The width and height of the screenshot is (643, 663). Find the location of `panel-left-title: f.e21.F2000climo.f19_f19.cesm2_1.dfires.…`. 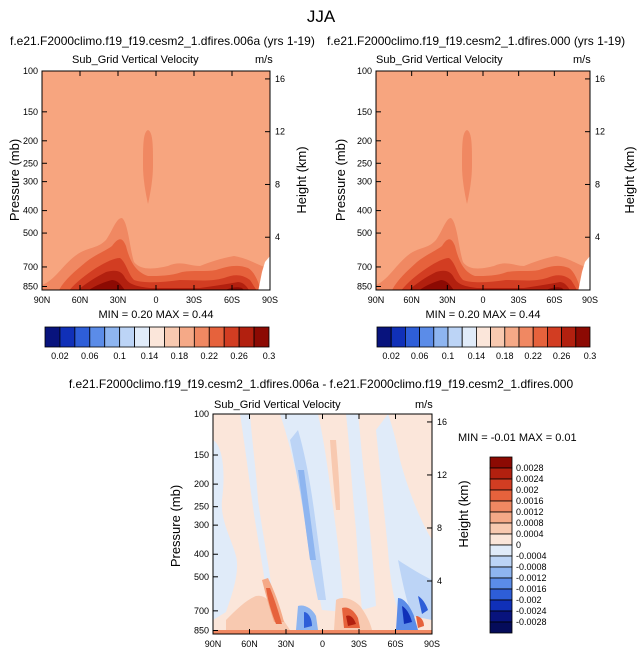

panel-left-title: f.e21.F2000climo.f19_f19.cesm2_1.dfires.… is located at coordinates (162, 41).